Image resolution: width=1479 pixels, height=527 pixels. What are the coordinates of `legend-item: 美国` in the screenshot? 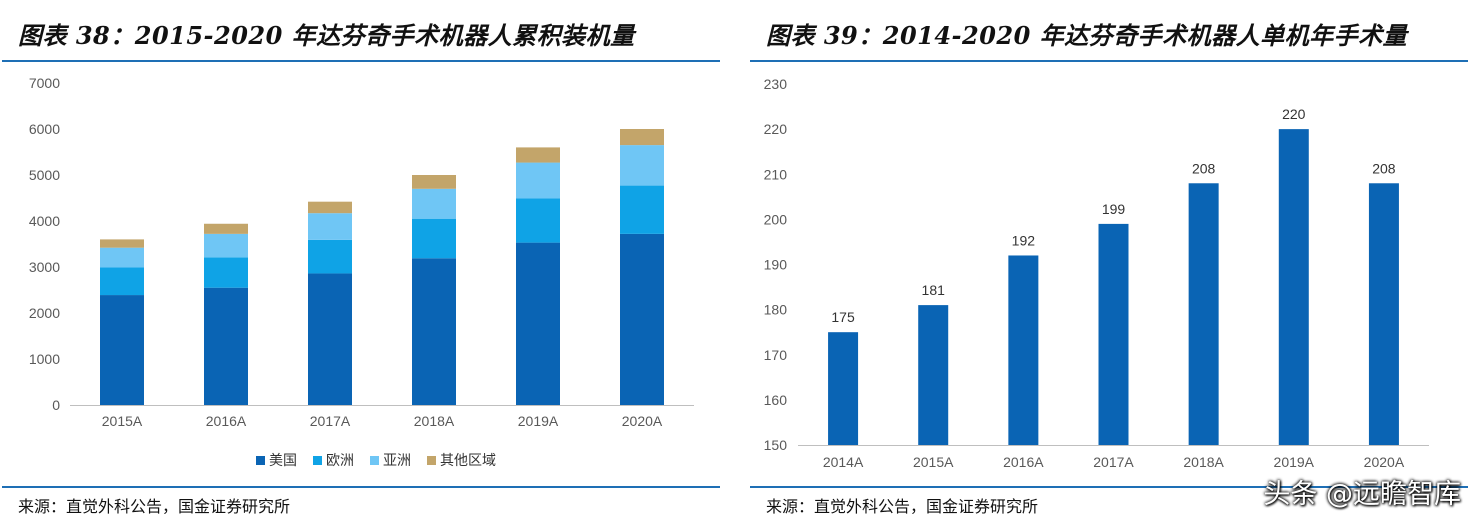 It's located at (276, 460).